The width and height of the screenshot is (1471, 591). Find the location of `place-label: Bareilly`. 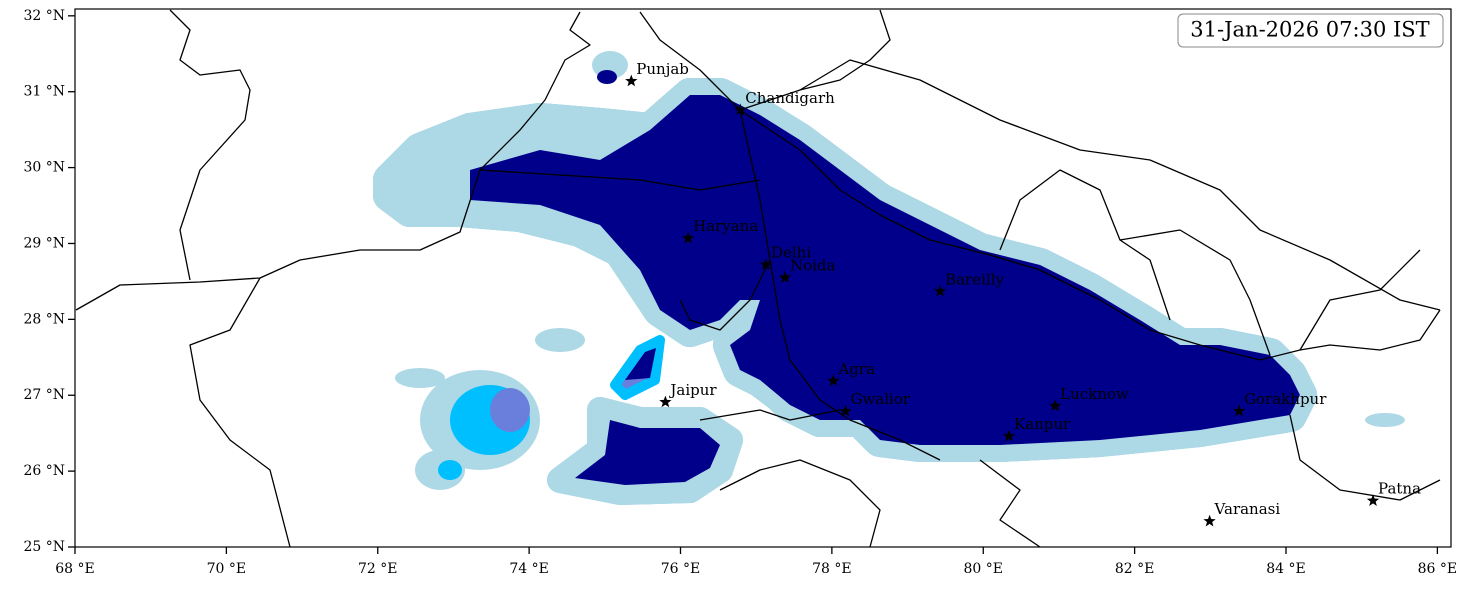

place-label: Bareilly is located at coordinates (974, 279).